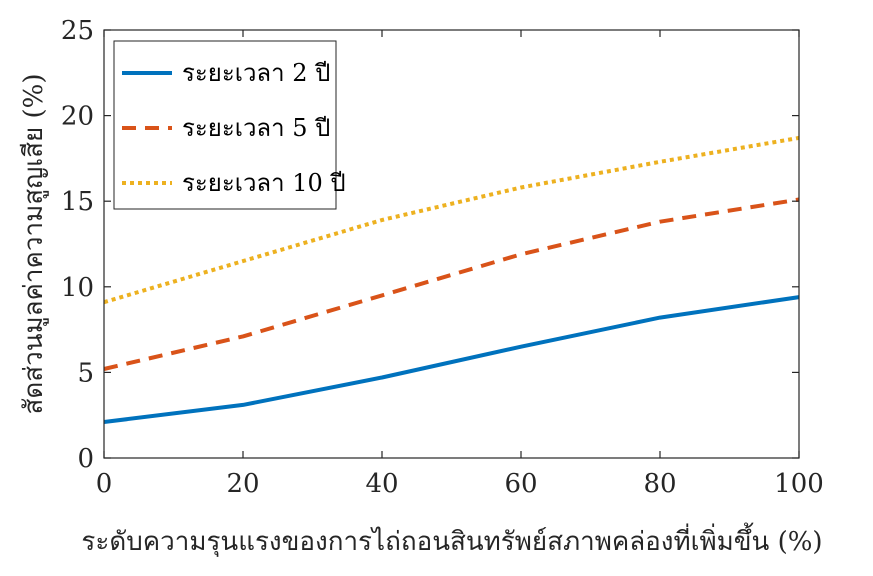 The image size is (873, 576). Describe the element at coordinates (85, 373) in the screenshot. I see `y-tick-label: 5` at that location.